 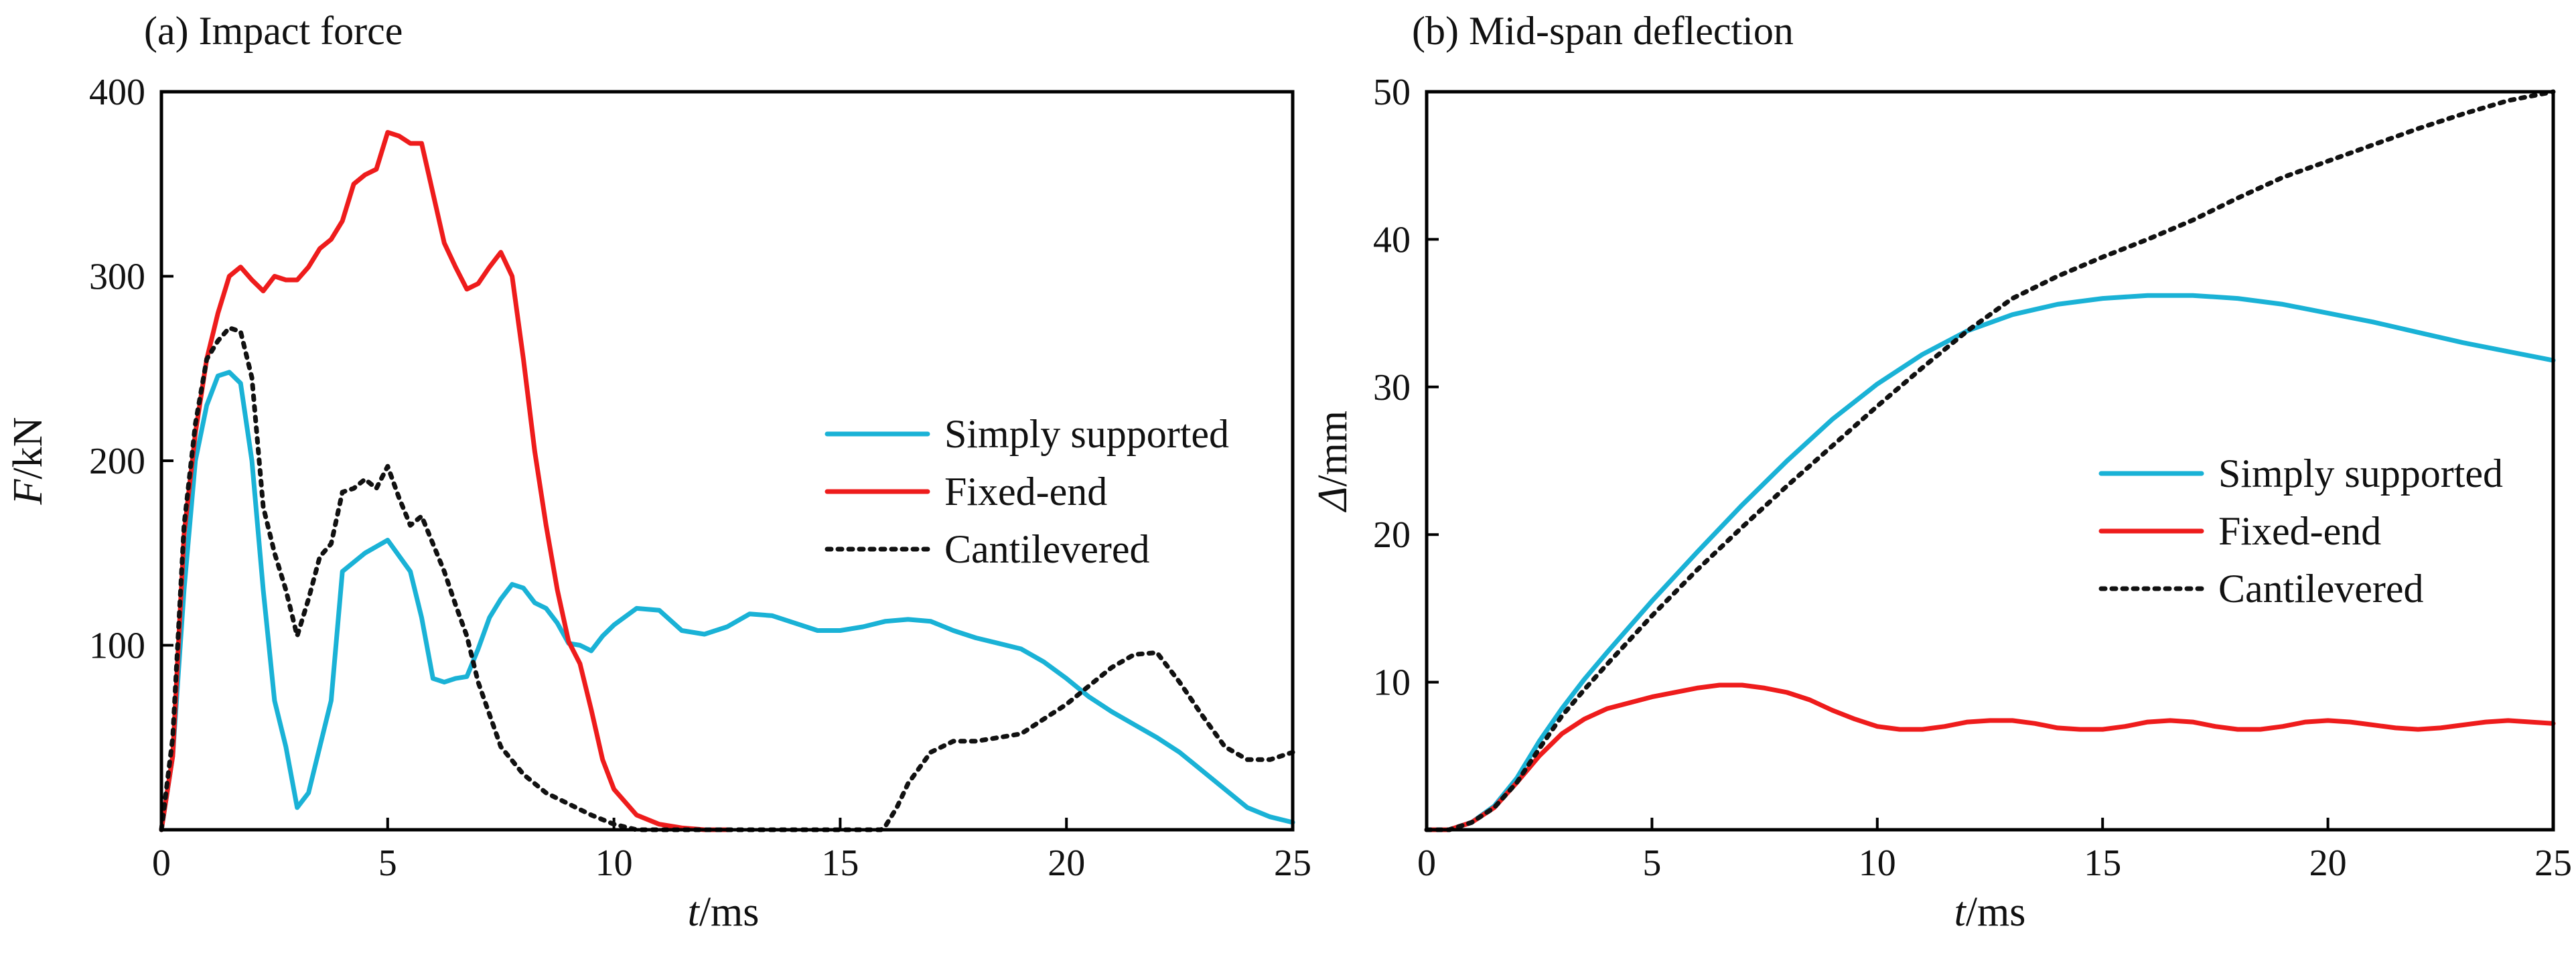 I want to click on y-tick-label: 50, so click(x=1392, y=92).